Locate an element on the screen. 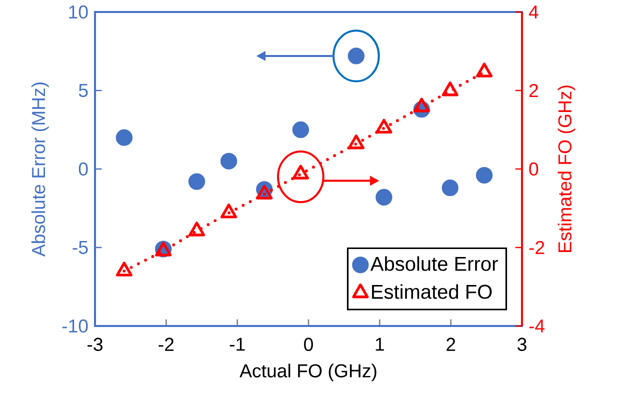 The width and height of the screenshot is (621, 412). y2-tick-label: -4 is located at coordinates (537, 326).